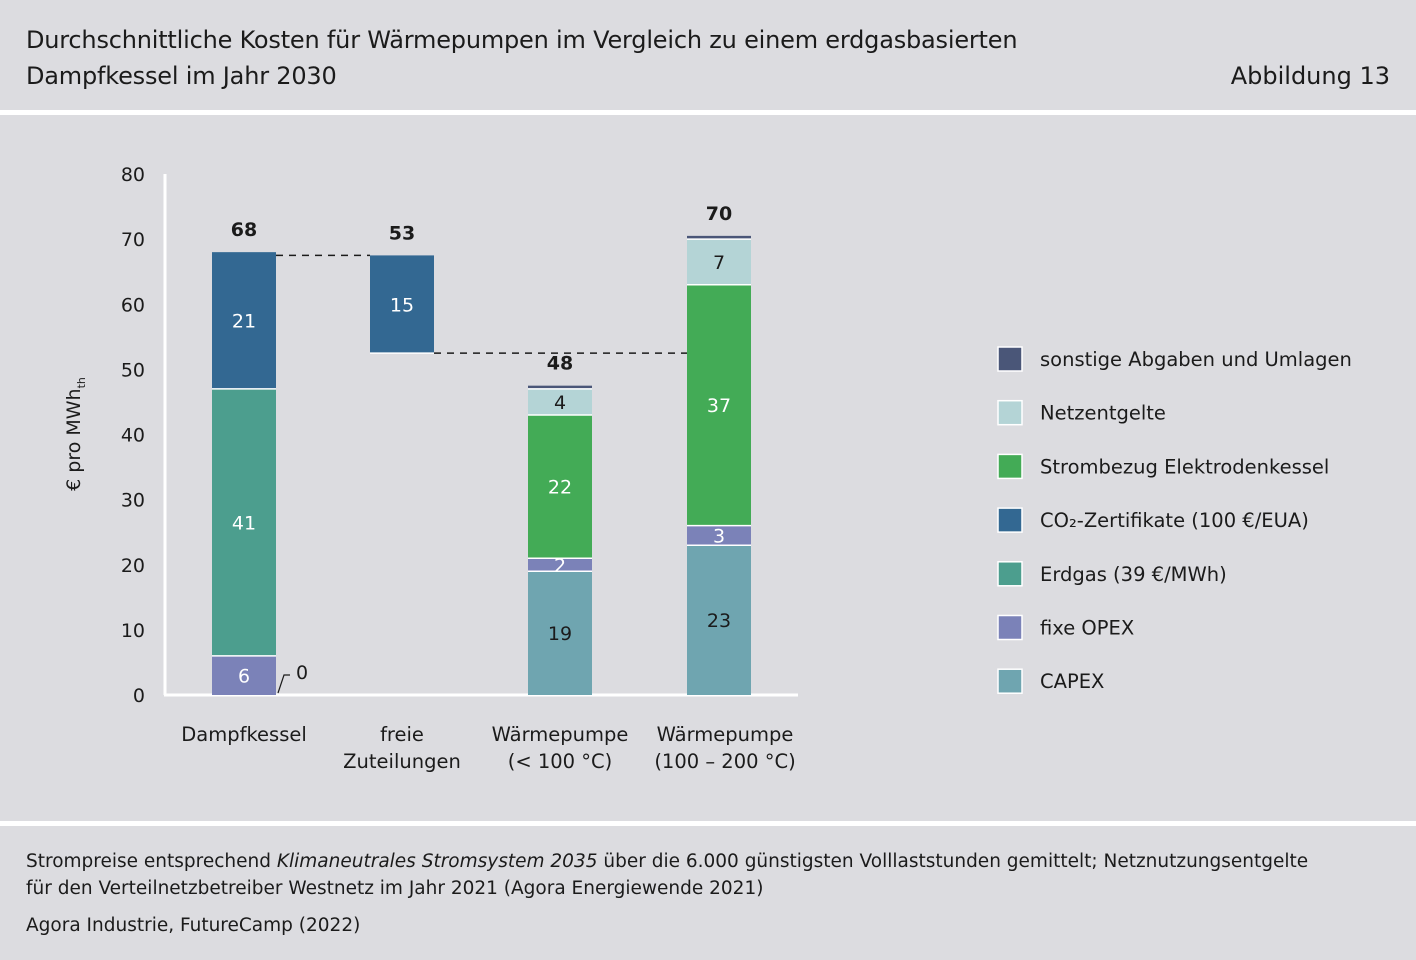  I want to click on y-tick-label: 50, so click(133, 370).